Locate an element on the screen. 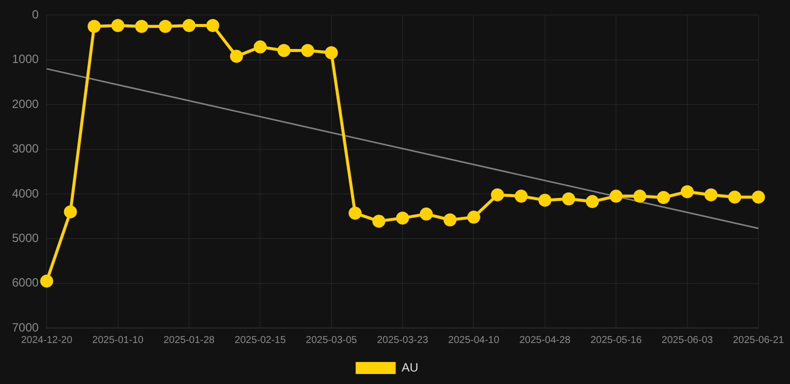  x-tick-label: 2025-01-10 is located at coordinates (118, 340).